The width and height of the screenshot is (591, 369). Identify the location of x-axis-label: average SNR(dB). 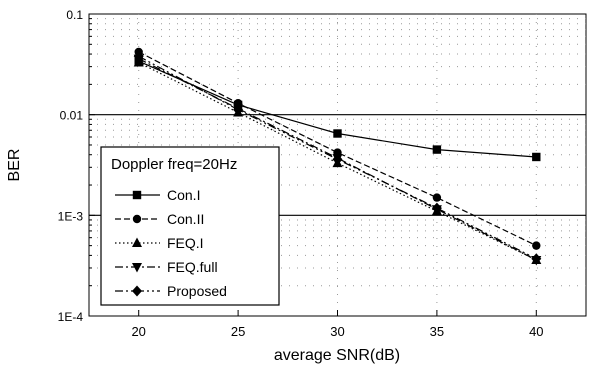
(337, 355).